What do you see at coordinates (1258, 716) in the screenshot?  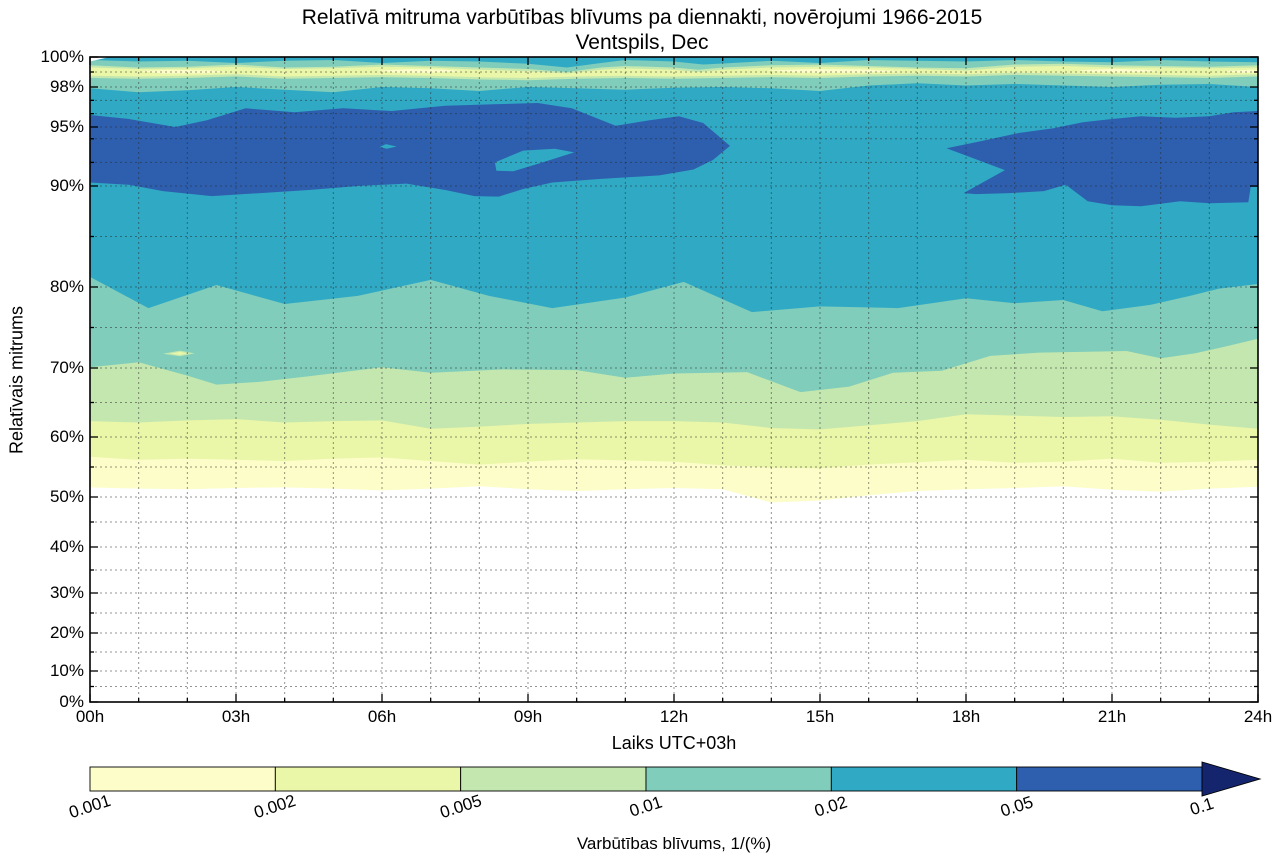 I see `x-tick-24h: 24h` at bounding box center [1258, 716].